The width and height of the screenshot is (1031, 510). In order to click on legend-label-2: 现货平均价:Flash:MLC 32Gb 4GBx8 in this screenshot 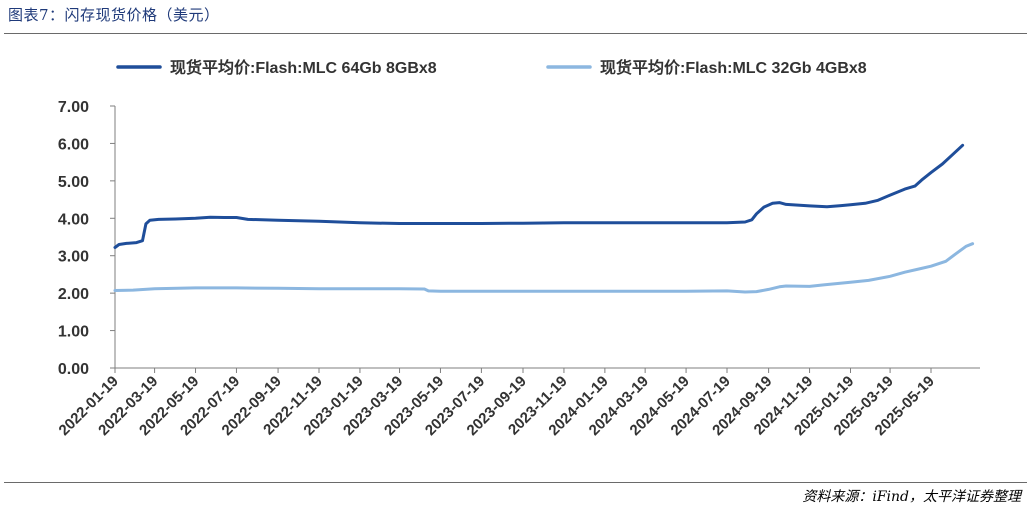, I will do `click(733, 67)`.